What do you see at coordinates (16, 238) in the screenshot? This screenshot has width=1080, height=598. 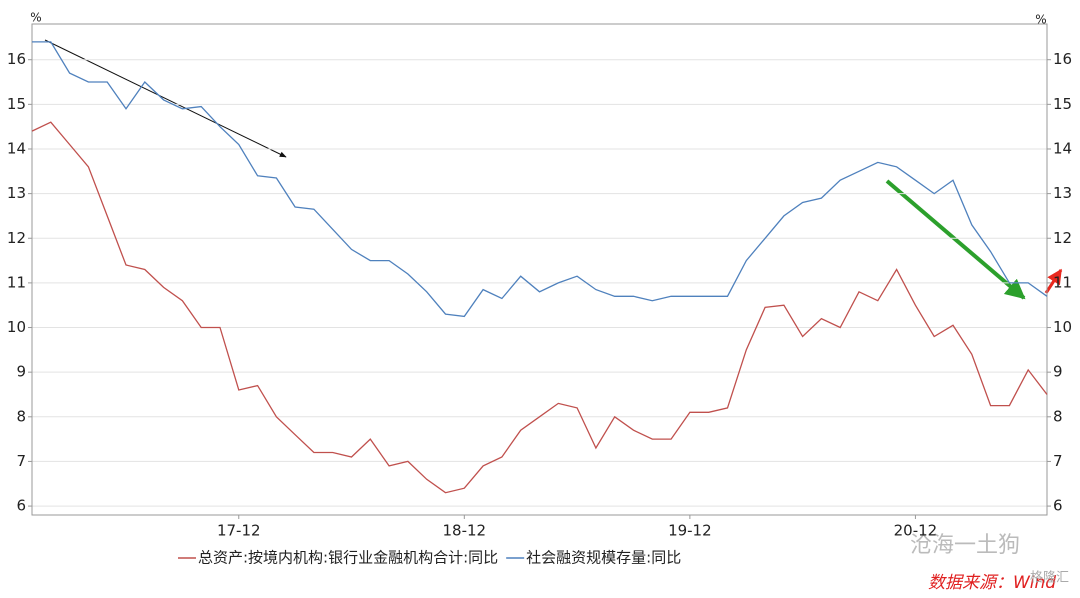 I see `y-tick-label: 12` at bounding box center [16, 238].